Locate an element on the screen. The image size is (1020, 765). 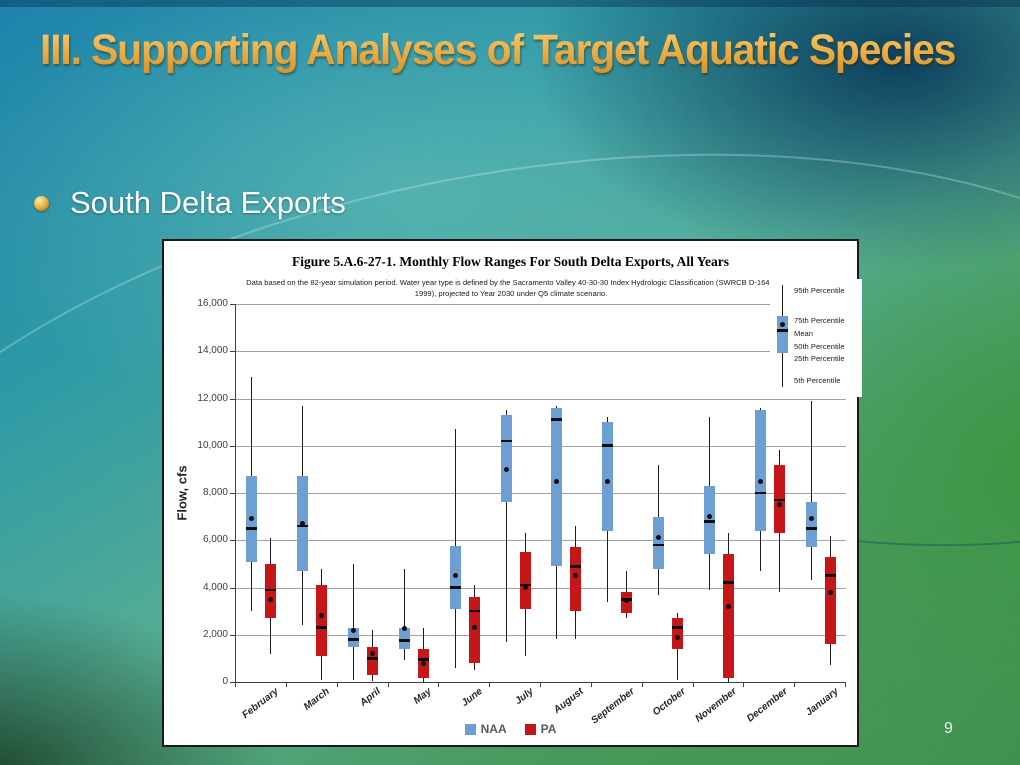
percentile-legend-label: 95th Percentile is located at coordinates (819, 290).